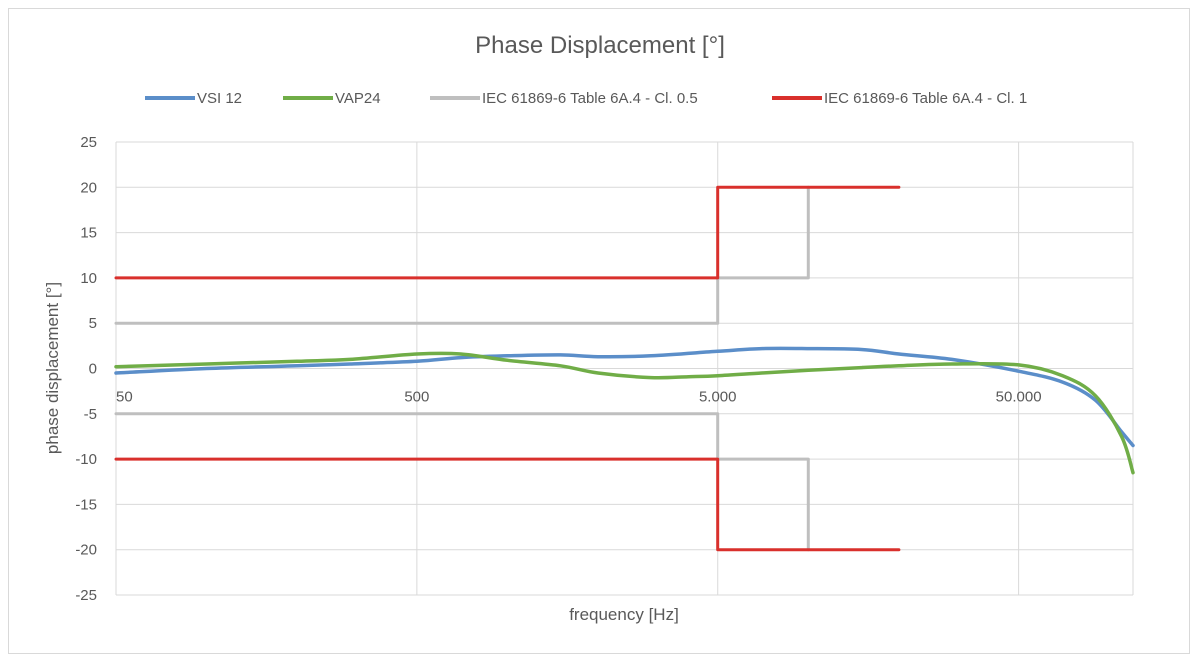  What do you see at coordinates (90, 414) in the screenshot?
I see `y-tick-label: -5` at bounding box center [90, 414].